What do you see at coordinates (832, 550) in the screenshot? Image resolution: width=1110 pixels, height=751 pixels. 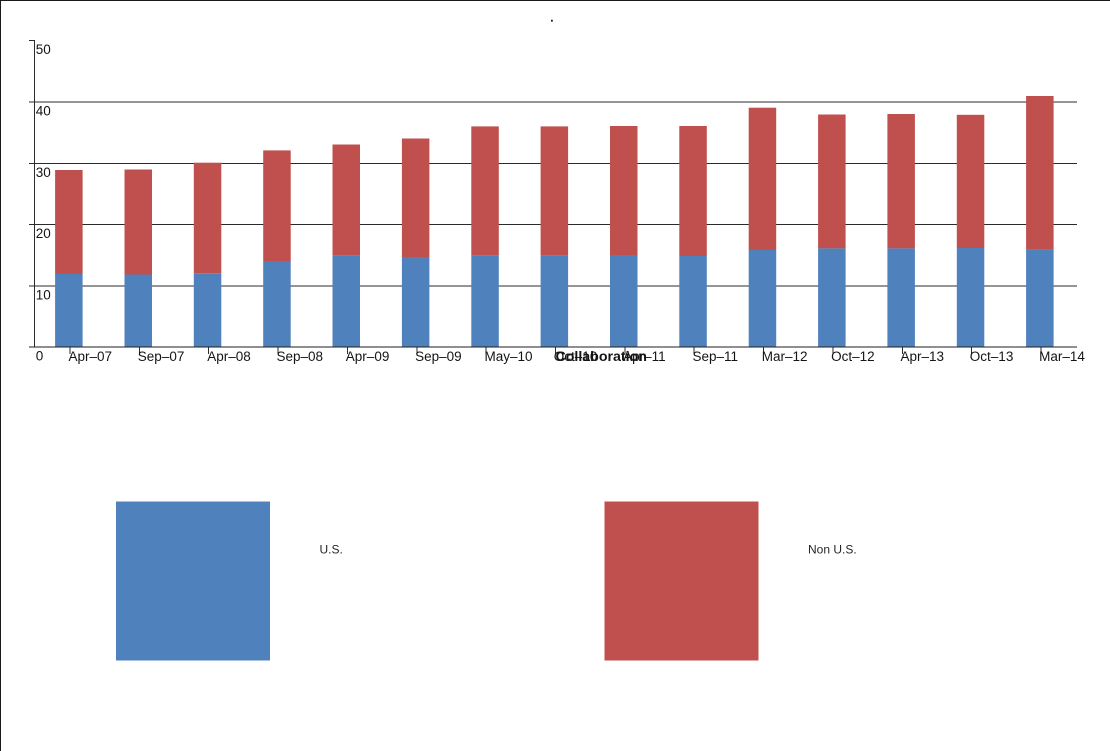 I see `svg-text: Non U.S.` at bounding box center [832, 550].